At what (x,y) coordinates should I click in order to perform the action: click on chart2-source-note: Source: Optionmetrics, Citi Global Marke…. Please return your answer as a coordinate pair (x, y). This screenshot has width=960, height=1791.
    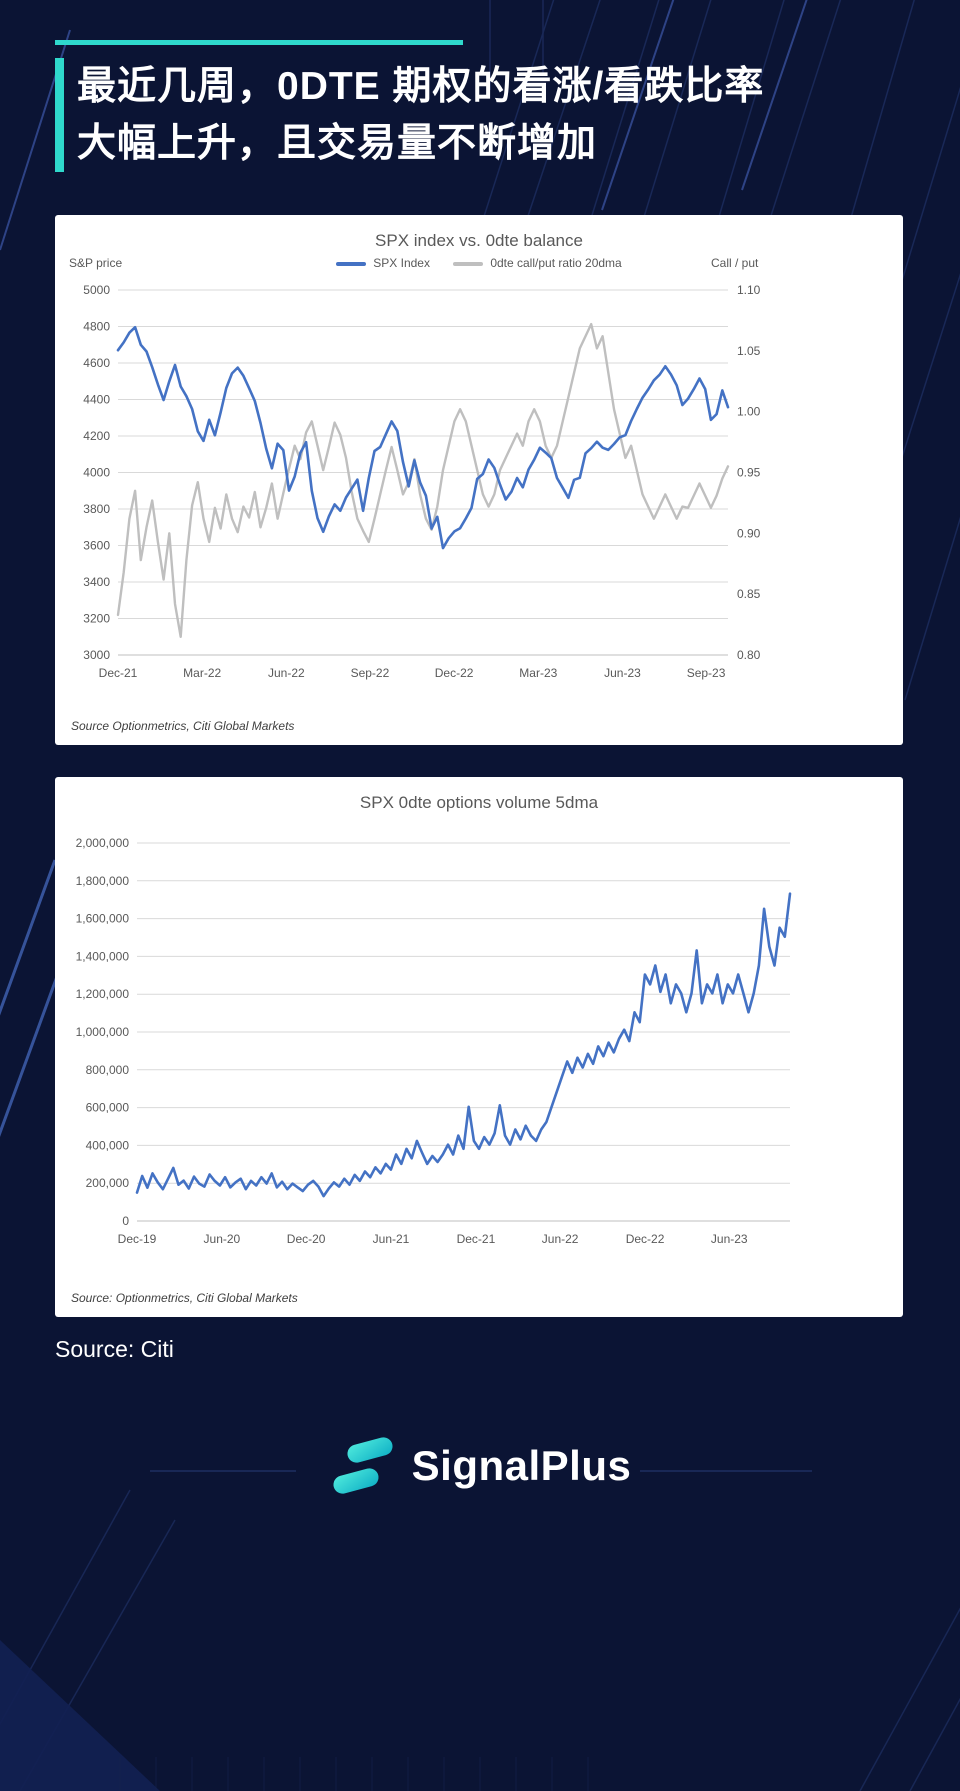
    Looking at the image, I should click on (184, 1298).